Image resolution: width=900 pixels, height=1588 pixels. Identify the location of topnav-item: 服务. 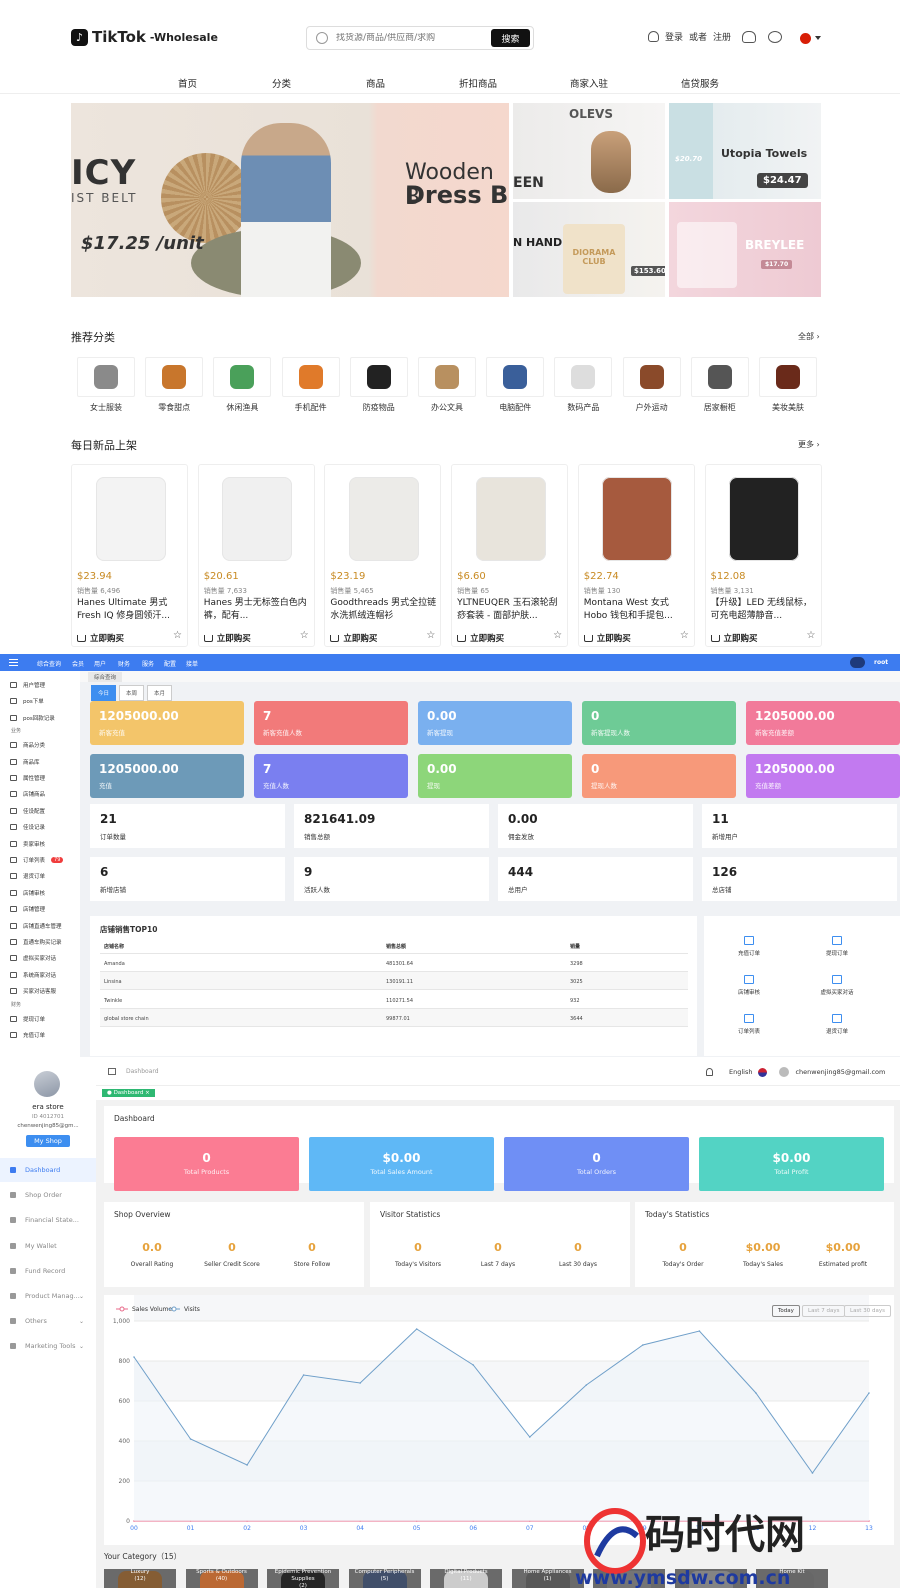
(148, 664).